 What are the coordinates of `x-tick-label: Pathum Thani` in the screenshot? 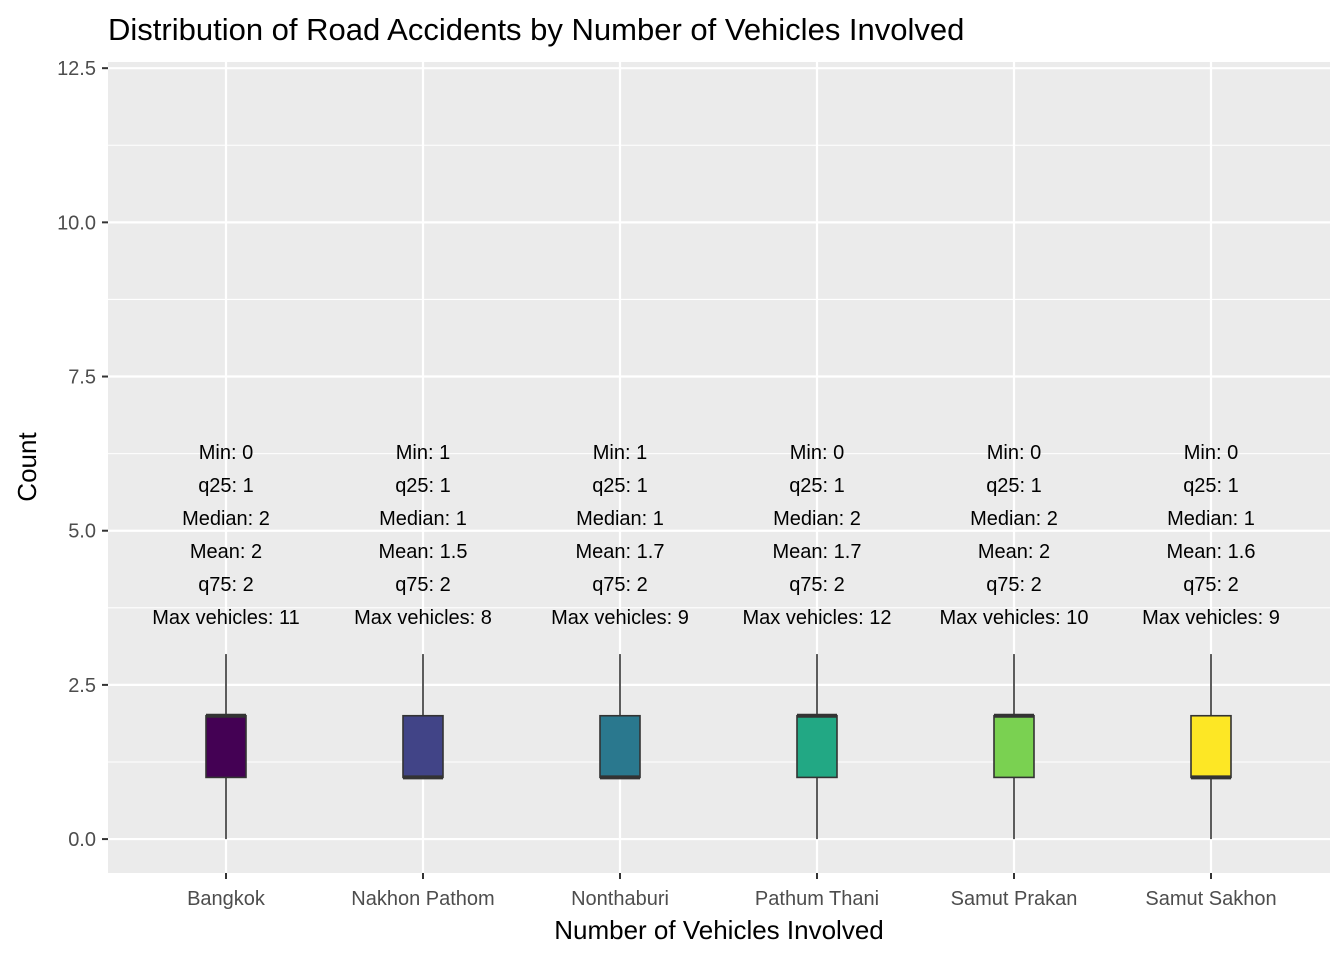 It's located at (817, 899).